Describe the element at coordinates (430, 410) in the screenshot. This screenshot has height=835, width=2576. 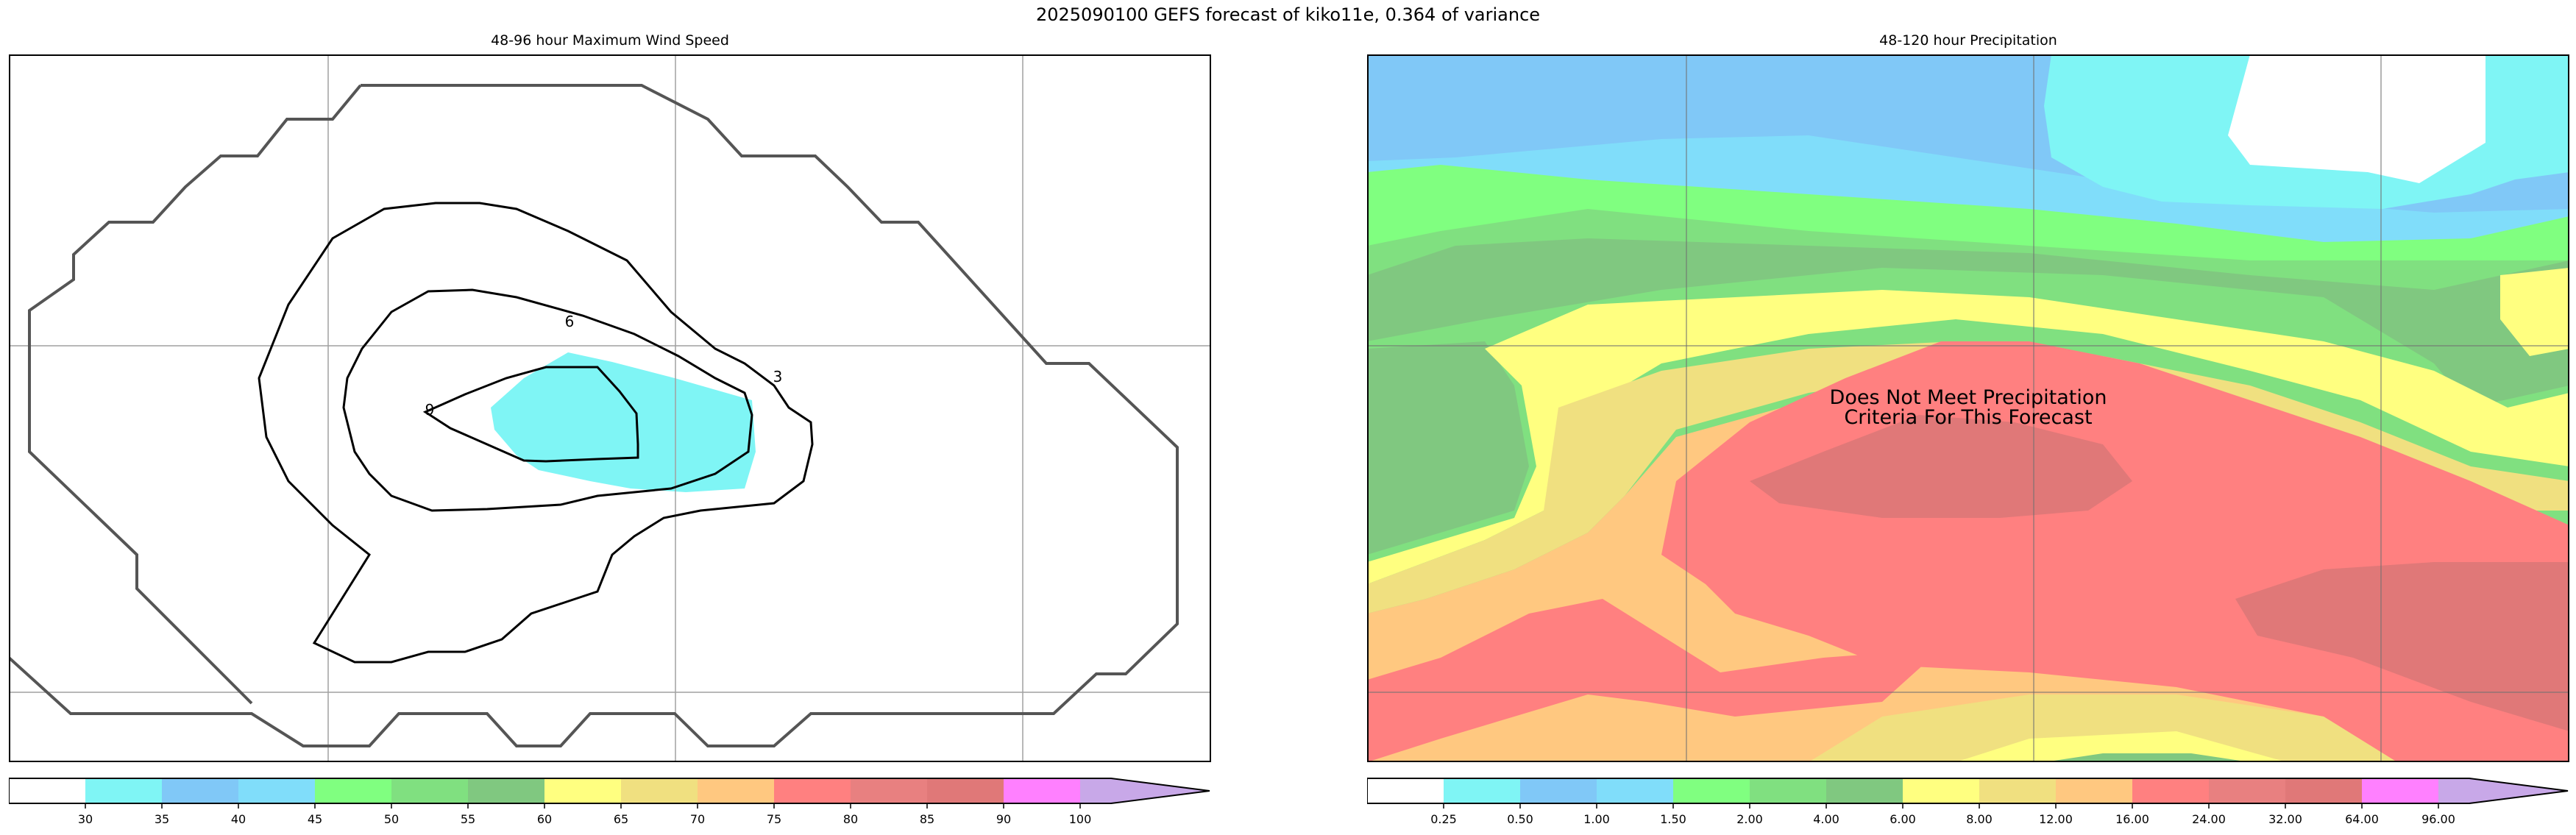
I see `contour-label-9: 9` at that location.